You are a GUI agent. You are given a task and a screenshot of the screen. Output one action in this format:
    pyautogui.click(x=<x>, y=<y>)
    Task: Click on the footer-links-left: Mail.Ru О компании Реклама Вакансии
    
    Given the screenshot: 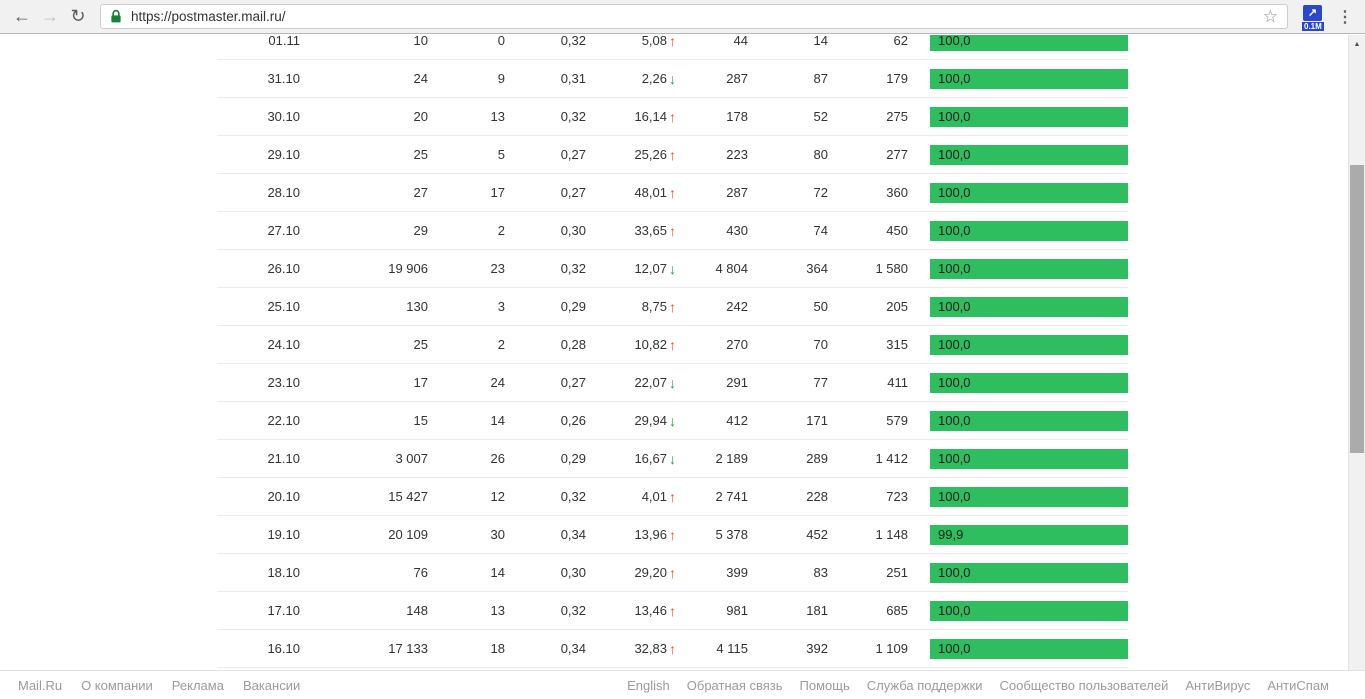 What is the action you would take?
    pyautogui.click(x=168, y=685)
    